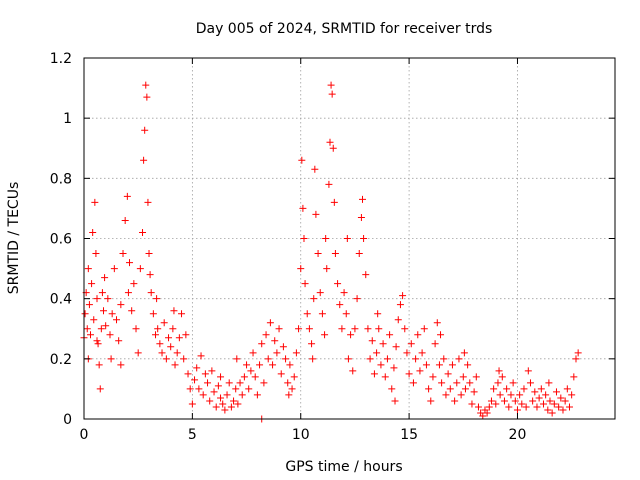 Image resolution: width=640 pixels, height=480 pixels. What do you see at coordinates (409, 435) in the screenshot?
I see `x-tick-label: 15` at bounding box center [409, 435].